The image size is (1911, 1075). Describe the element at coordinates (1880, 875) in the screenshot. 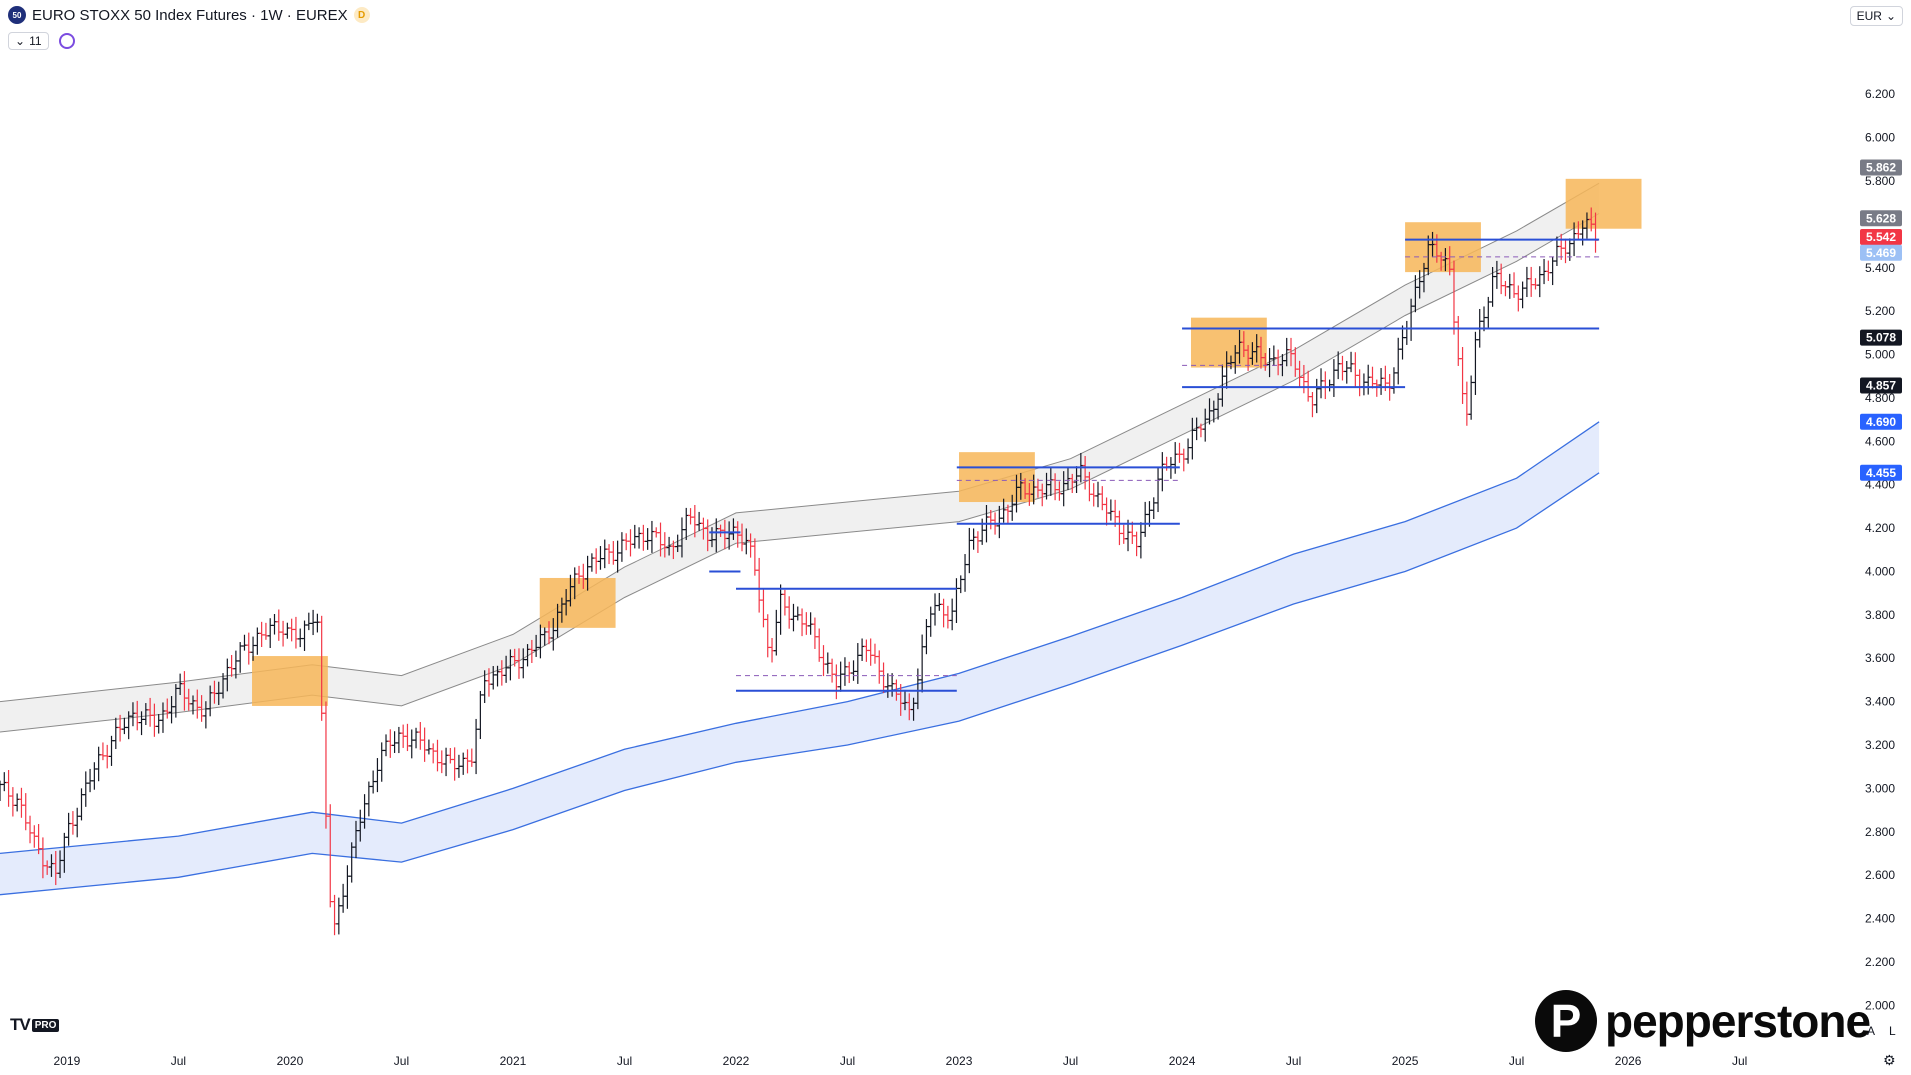

I see `y-tick-label: 2.600` at that location.